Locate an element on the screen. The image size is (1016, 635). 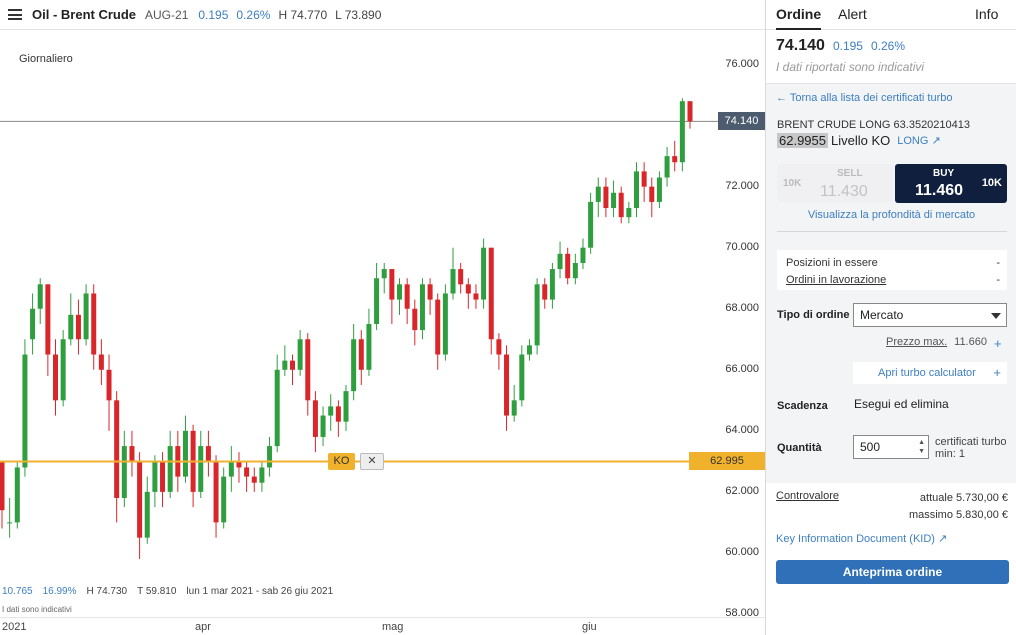
arrow-left-icon: ← is located at coordinates (783, 98).